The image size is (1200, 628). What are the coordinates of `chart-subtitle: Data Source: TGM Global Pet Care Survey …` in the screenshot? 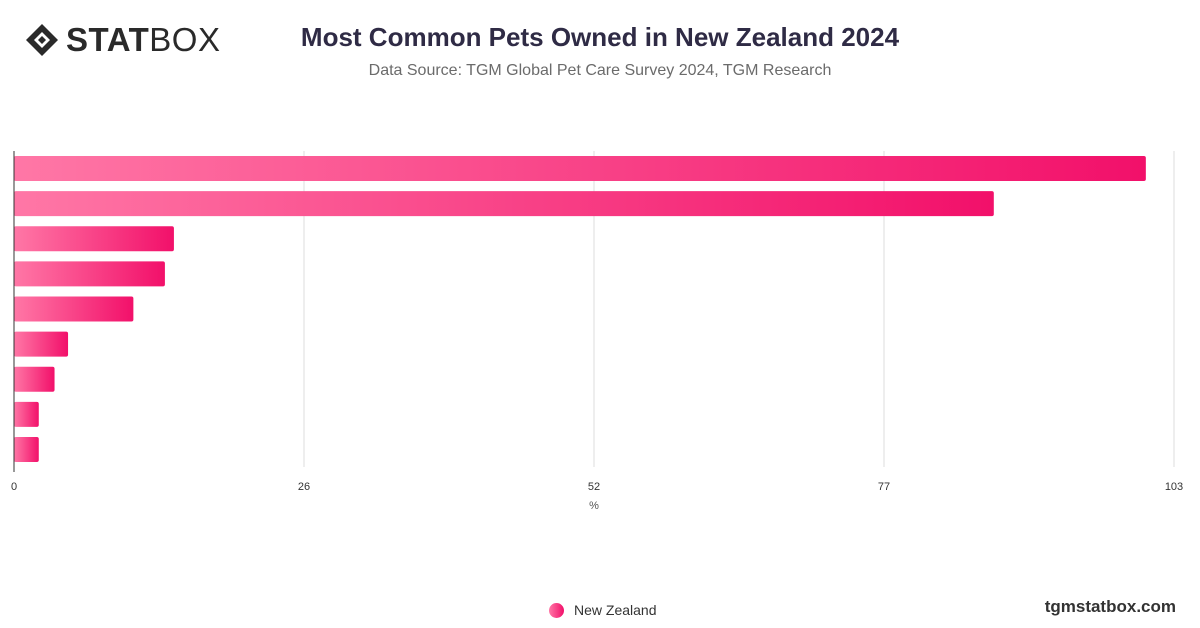 It's located at (600, 70).